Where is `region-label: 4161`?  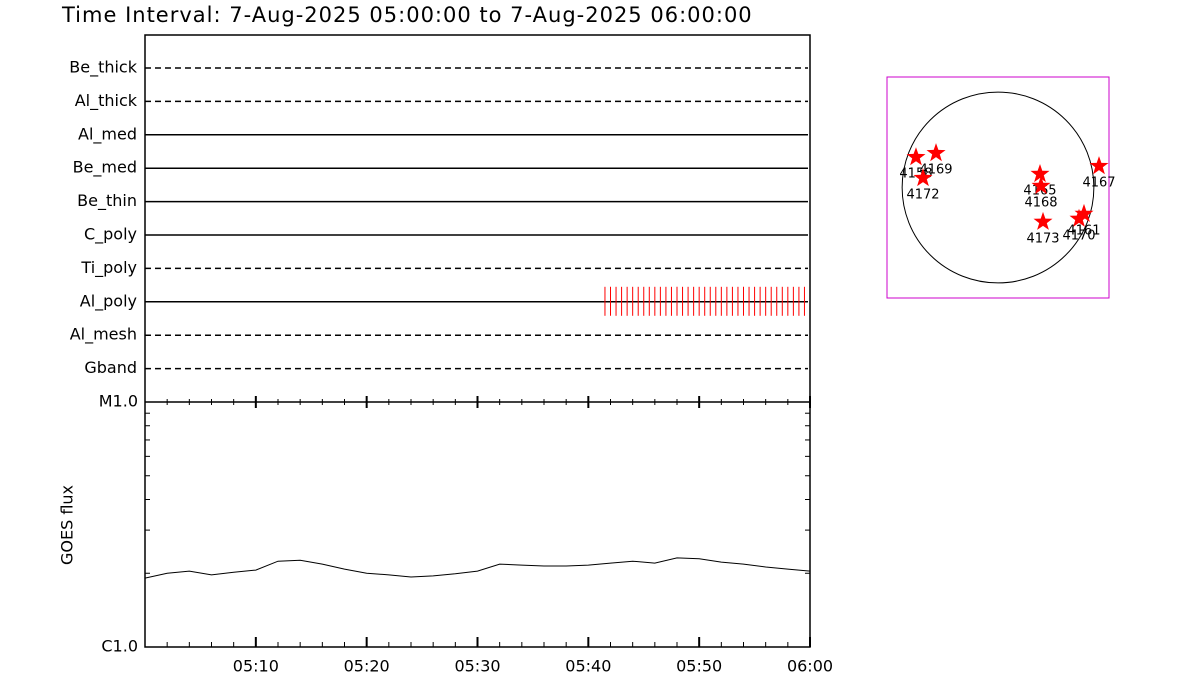 region-label: 4161 is located at coordinates (1083, 230).